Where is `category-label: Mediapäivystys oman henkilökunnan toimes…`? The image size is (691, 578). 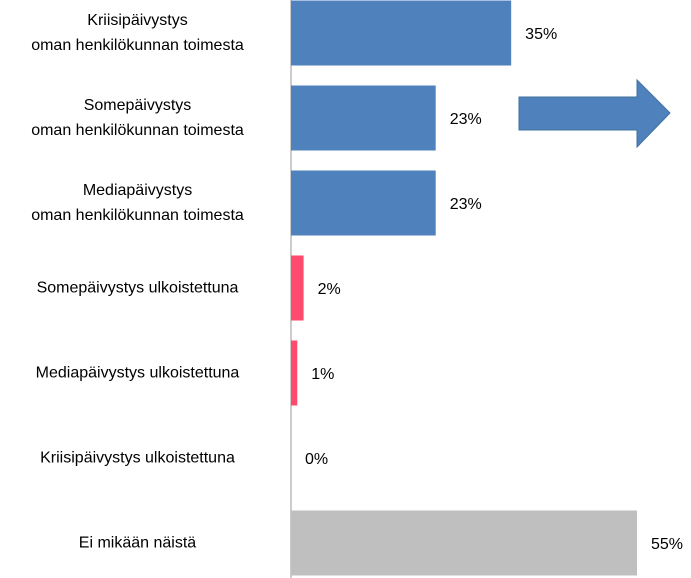
category-label: Mediapäivystys oman henkilökunnan toimes… is located at coordinates (137, 203).